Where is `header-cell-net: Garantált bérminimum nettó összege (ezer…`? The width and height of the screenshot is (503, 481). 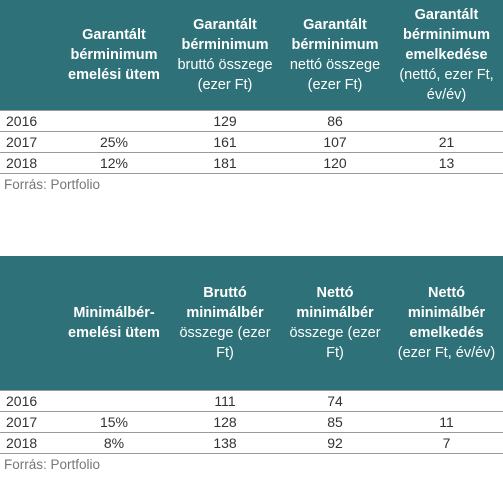 header-cell-net: Garantált bérminimum nettó összege (ezer… is located at coordinates (335, 55).